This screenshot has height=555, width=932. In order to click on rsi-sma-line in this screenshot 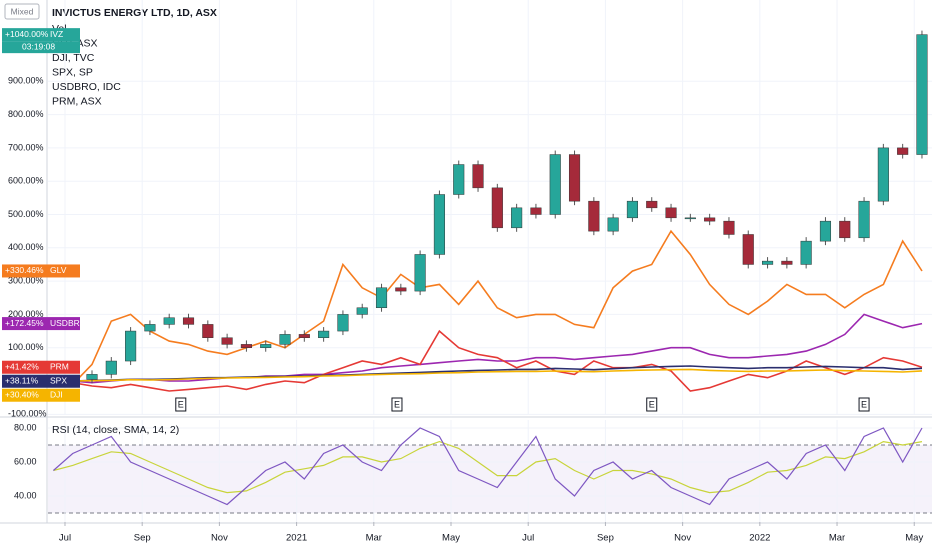, I will do `click(488, 467)`.